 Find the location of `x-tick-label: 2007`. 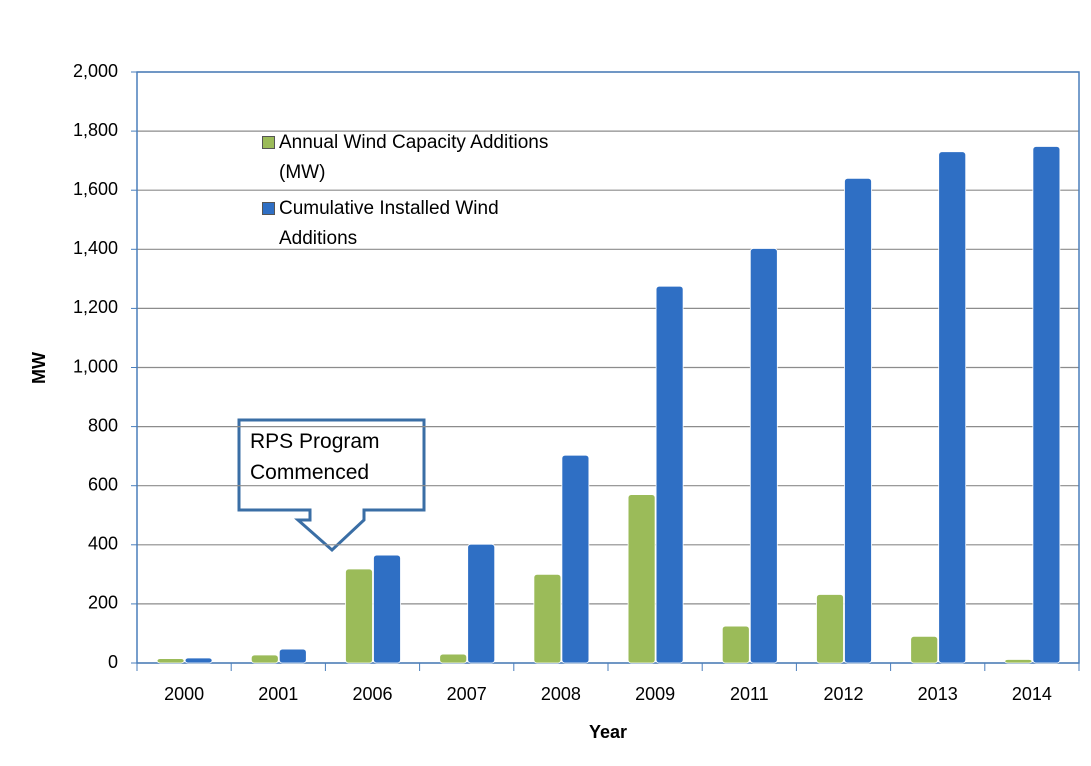

x-tick-label: 2007 is located at coordinates (467, 694).